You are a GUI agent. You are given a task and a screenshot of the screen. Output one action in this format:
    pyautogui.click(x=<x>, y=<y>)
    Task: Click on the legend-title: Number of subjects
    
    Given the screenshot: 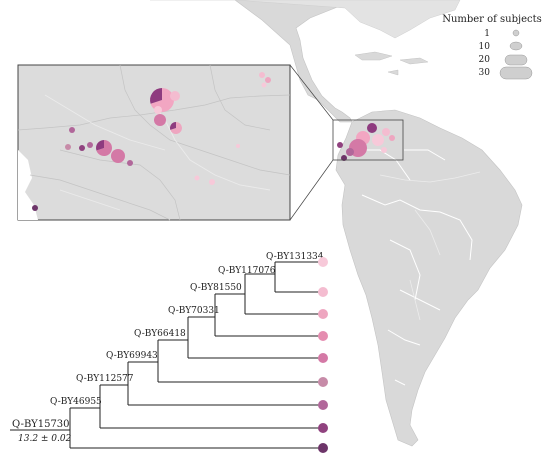 What is the action you would take?
    pyautogui.click(x=492, y=19)
    